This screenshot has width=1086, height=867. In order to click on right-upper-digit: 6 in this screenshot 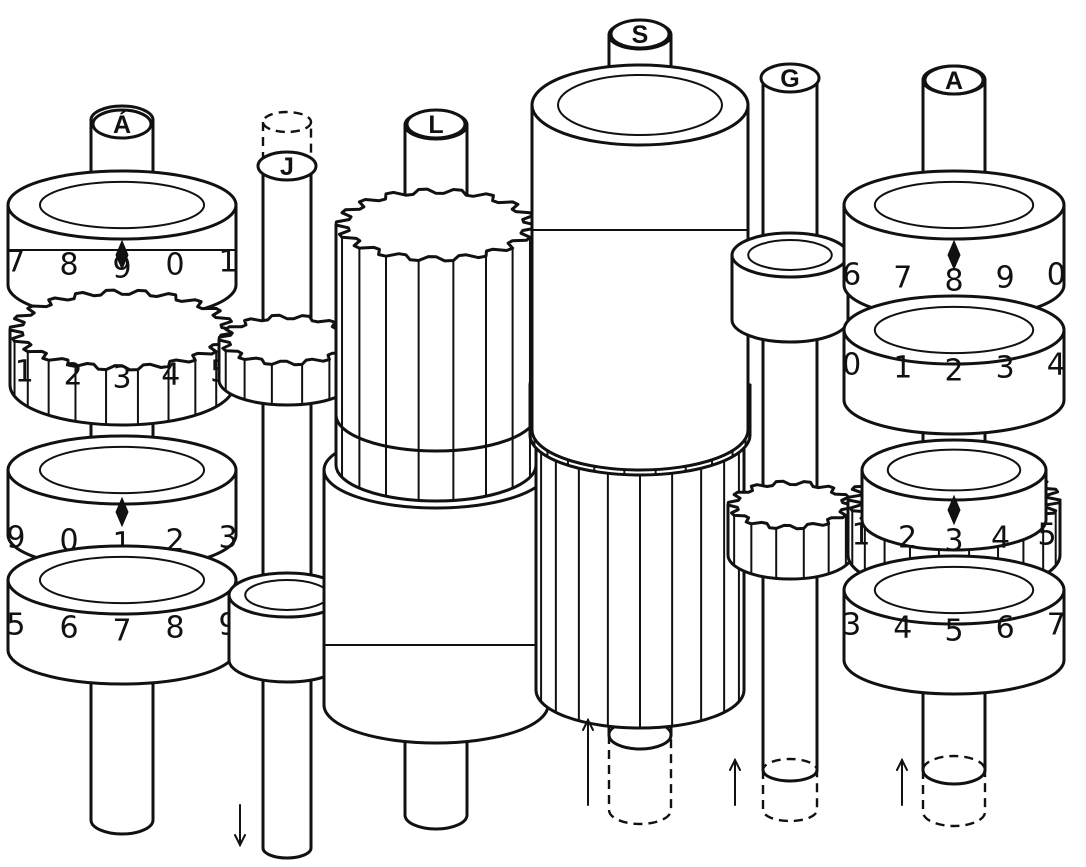, I will do `click(851, 275)`.